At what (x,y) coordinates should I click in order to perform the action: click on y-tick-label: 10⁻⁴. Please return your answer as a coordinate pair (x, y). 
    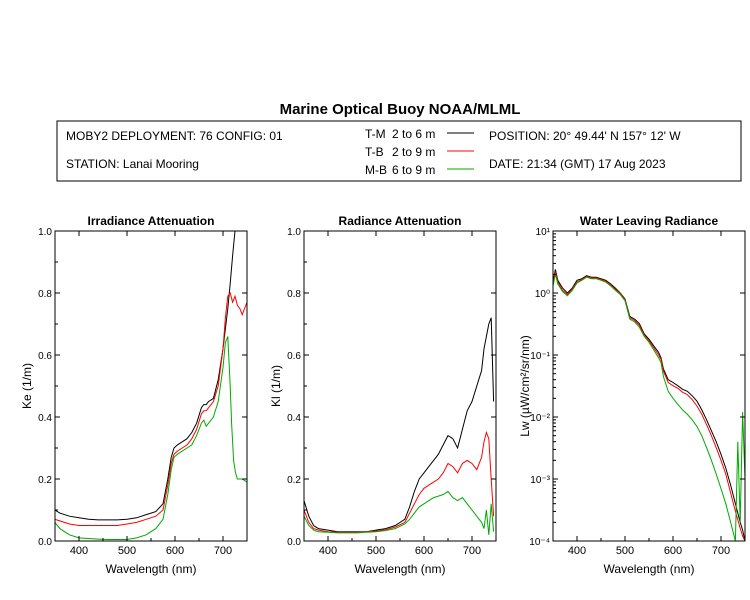
    Looking at the image, I should click on (539, 542).